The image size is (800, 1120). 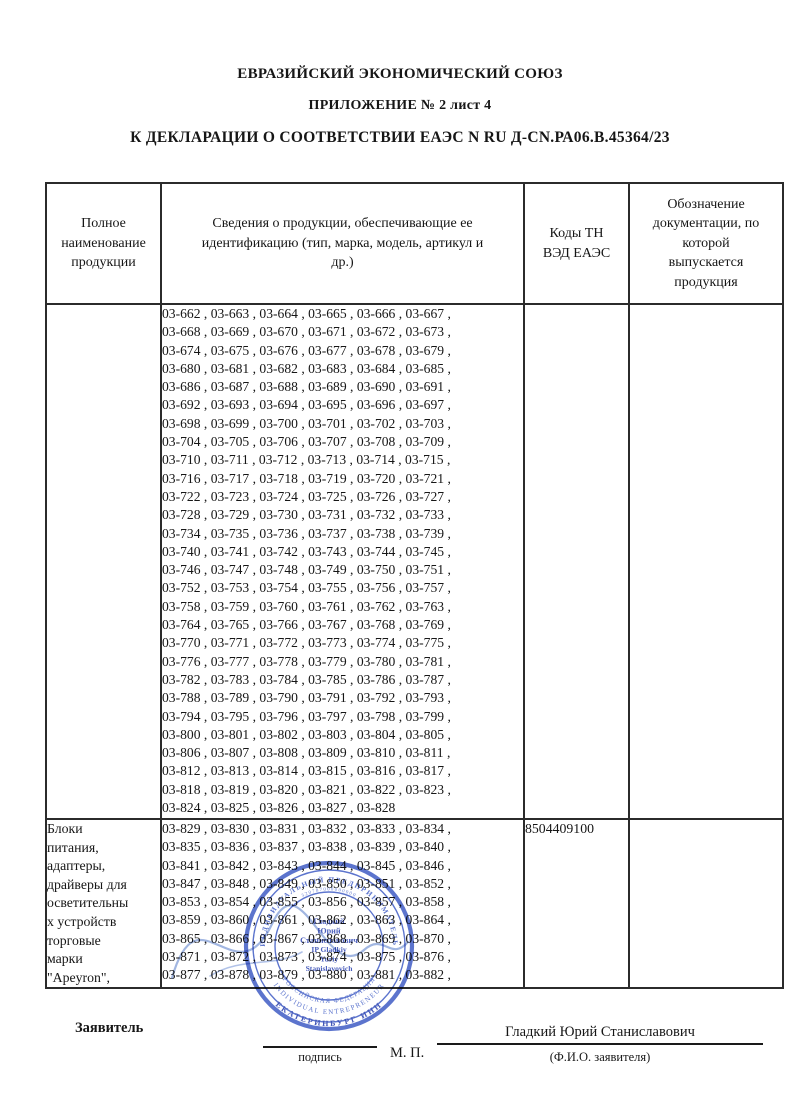 I want to click on stamp-center-name-line: Юрий, so click(x=328, y=930).